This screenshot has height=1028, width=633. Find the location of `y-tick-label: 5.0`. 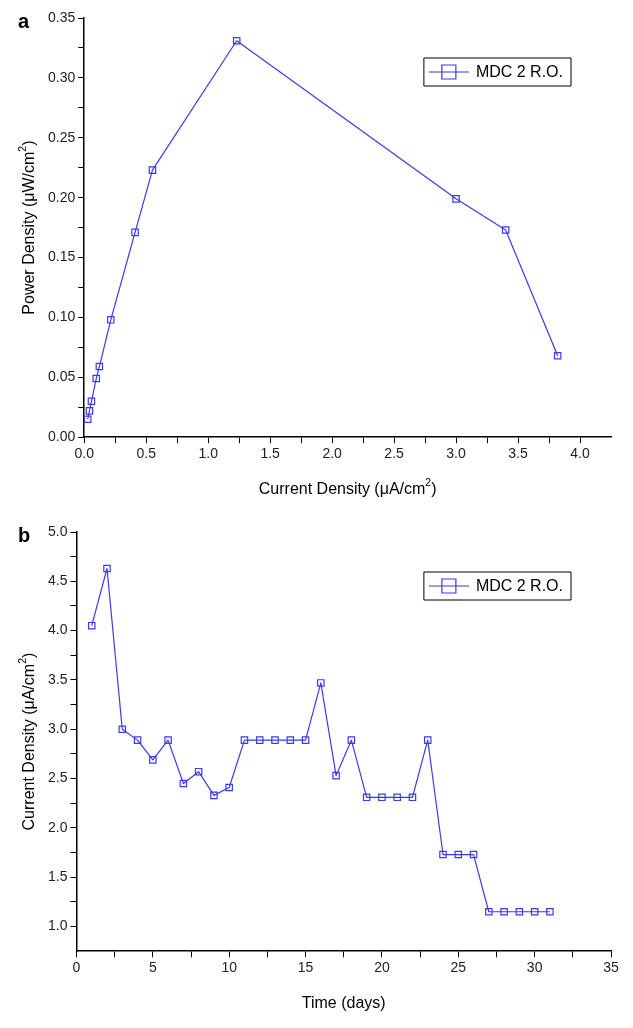

y-tick-label: 5.0 is located at coordinates (57, 530).